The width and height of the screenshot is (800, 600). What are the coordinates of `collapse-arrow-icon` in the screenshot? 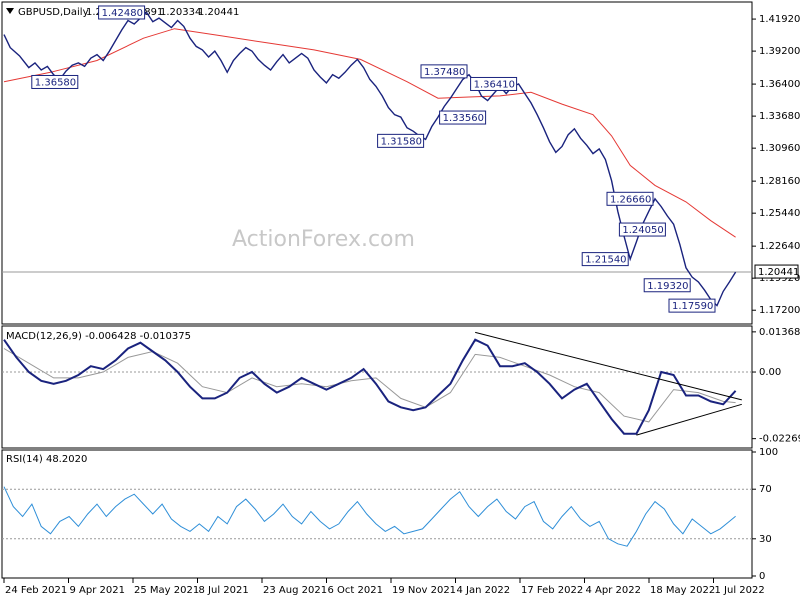 It's located at (10, 11).